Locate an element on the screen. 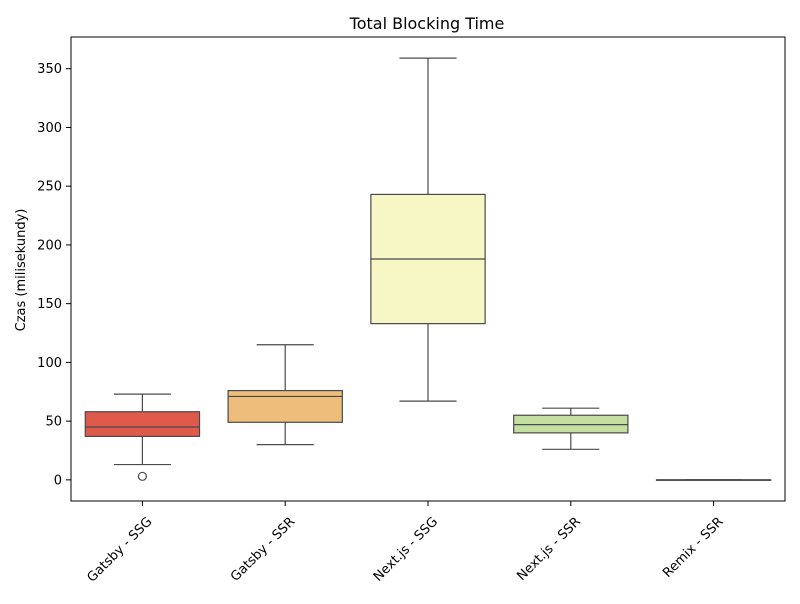  y-tick-label: 200 is located at coordinates (49, 245).